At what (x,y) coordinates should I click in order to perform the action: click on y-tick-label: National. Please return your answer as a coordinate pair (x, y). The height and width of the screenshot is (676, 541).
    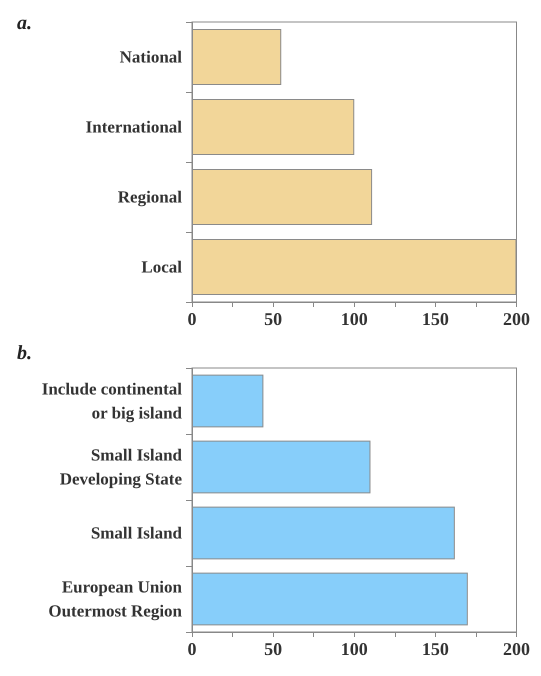
    Looking at the image, I should click on (151, 57).